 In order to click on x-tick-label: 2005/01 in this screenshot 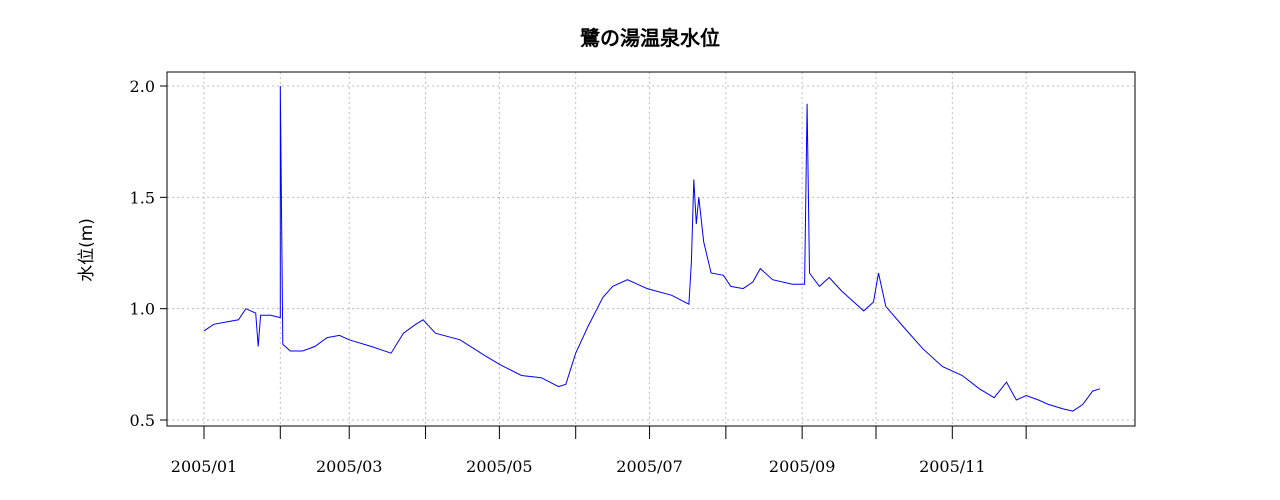, I will do `click(204, 466)`.